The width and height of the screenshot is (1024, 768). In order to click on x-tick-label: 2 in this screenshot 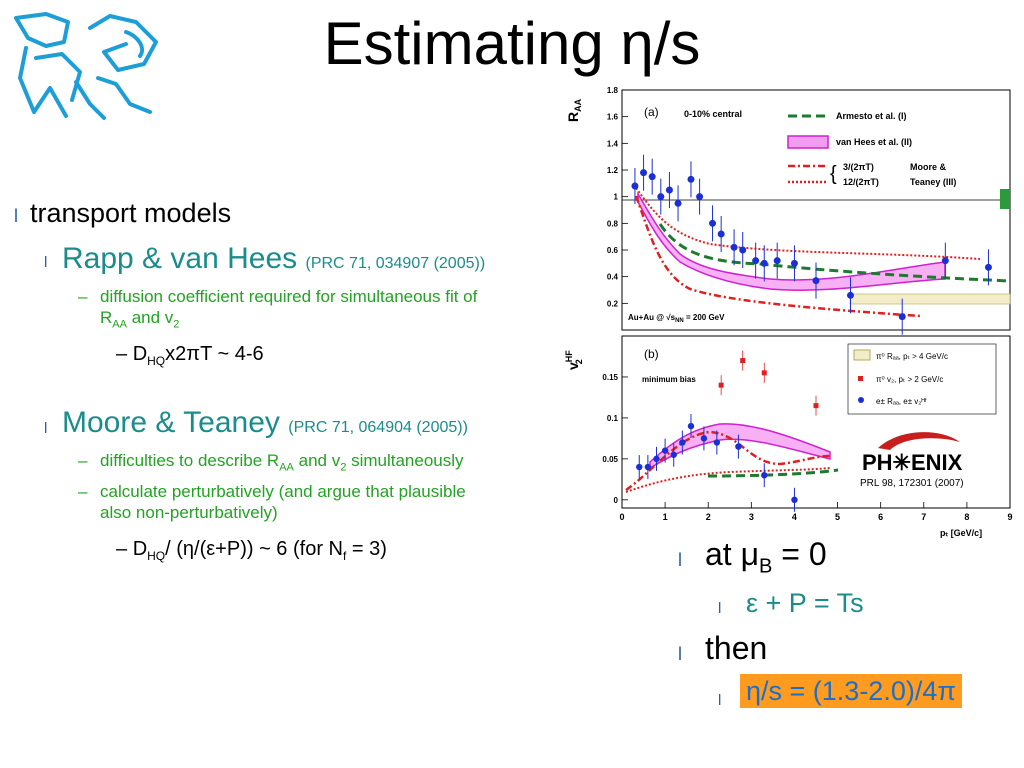, I will do `click(708, 517)`.